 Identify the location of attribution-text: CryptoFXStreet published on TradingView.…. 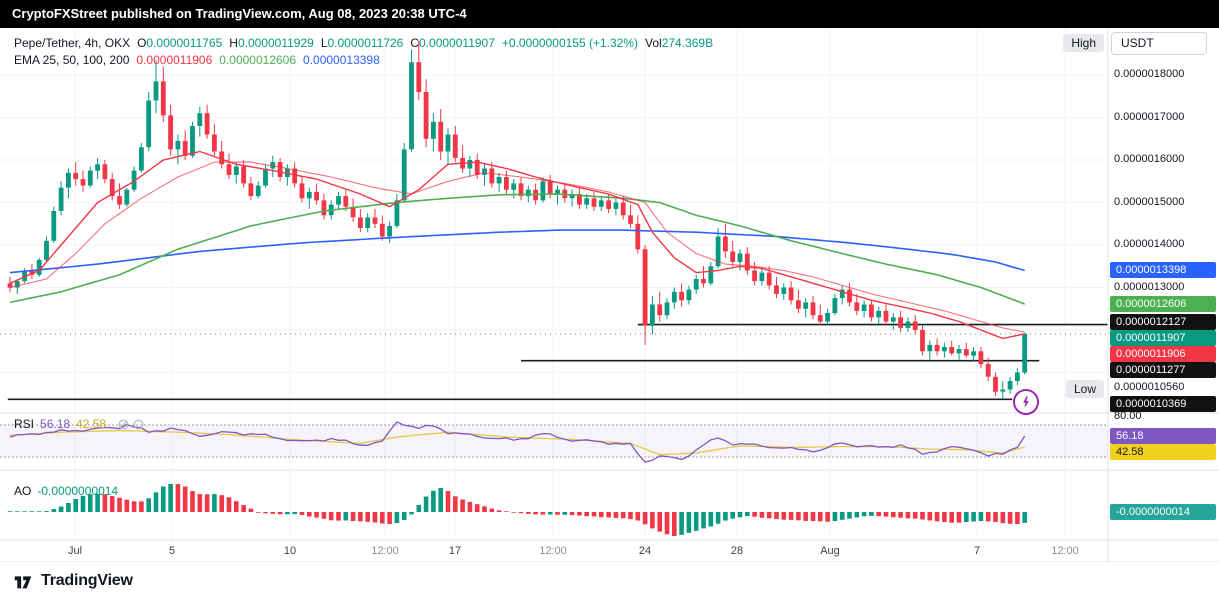
(239, 13).